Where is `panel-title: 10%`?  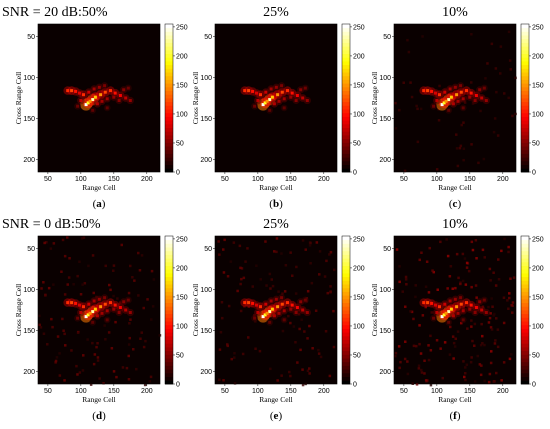
panel-title: 10% is located at coordinates (455, 224).